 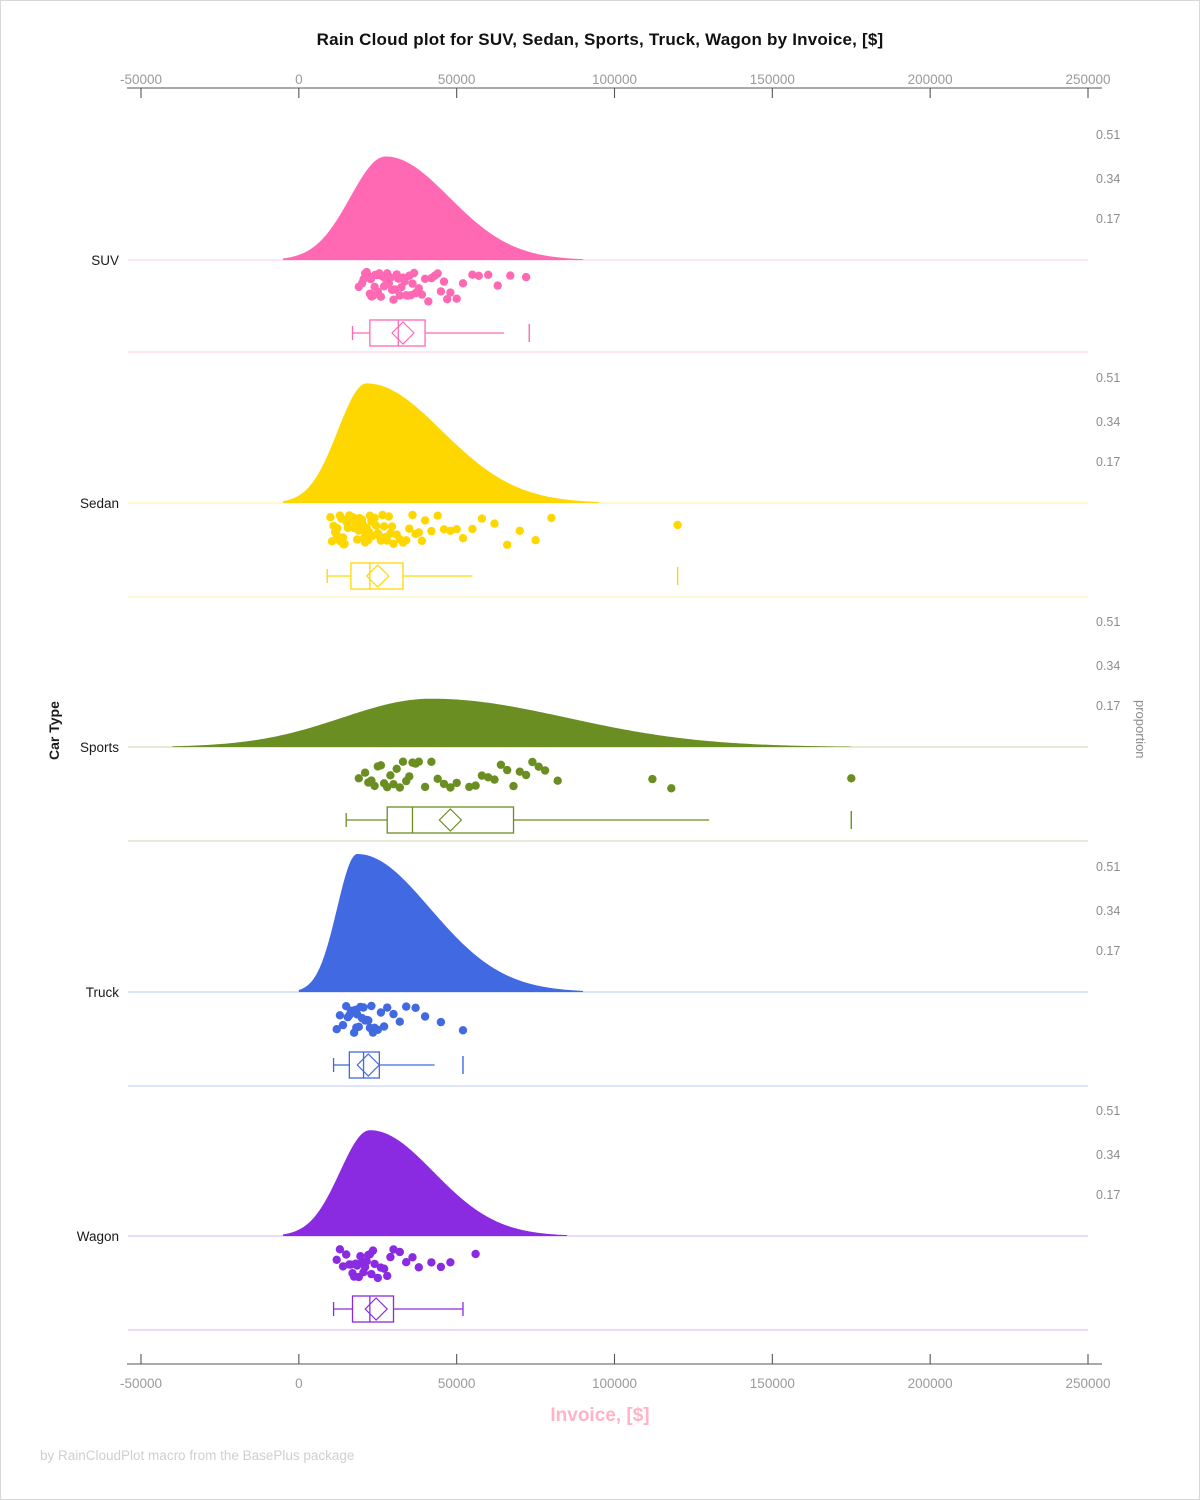 I want to click on category-label-suv: SUV, so click(x=105, y=260).